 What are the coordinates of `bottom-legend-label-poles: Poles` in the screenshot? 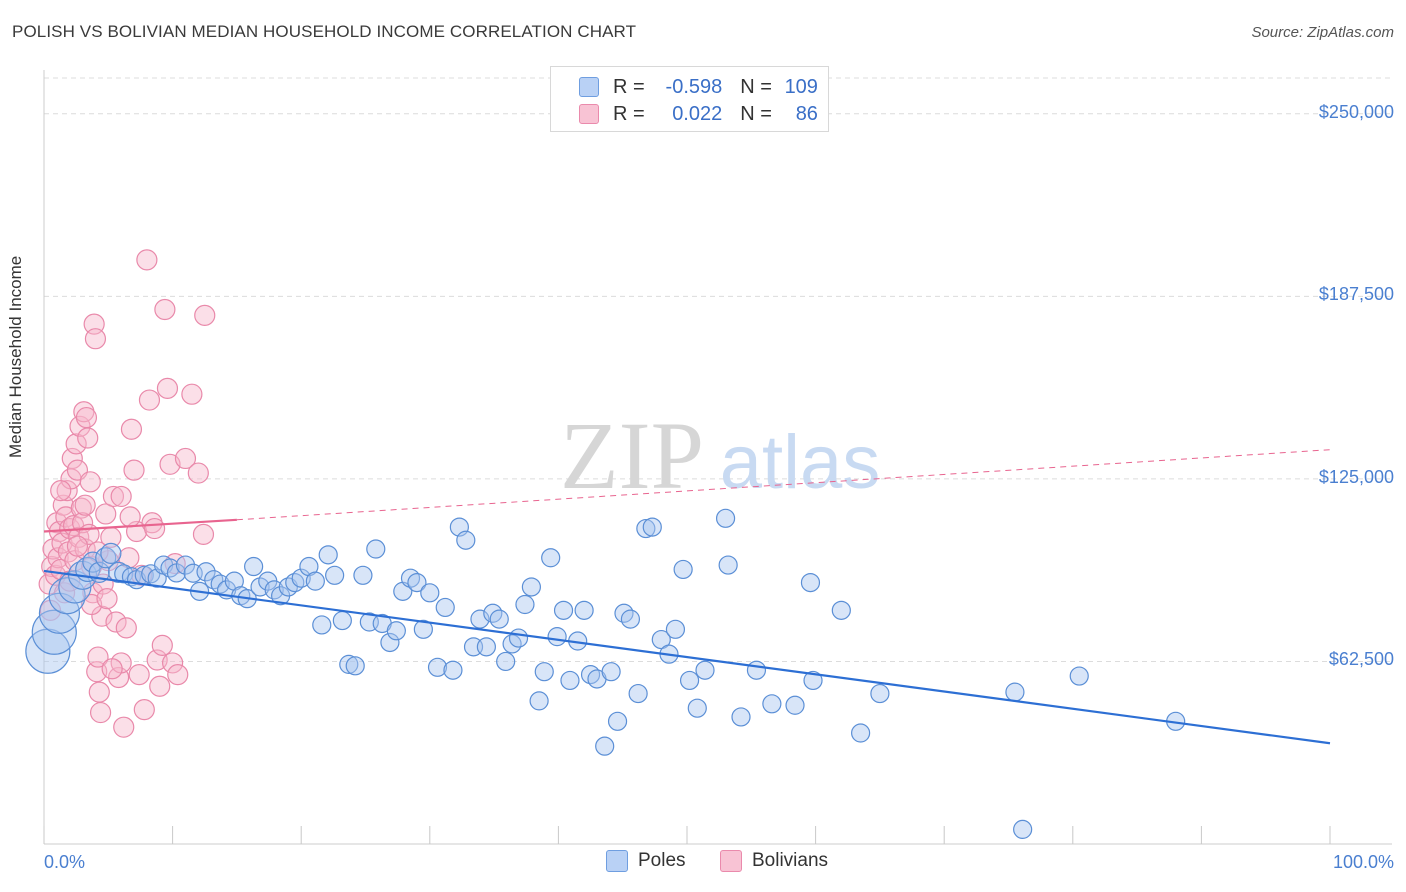 It's located at (662, 860).